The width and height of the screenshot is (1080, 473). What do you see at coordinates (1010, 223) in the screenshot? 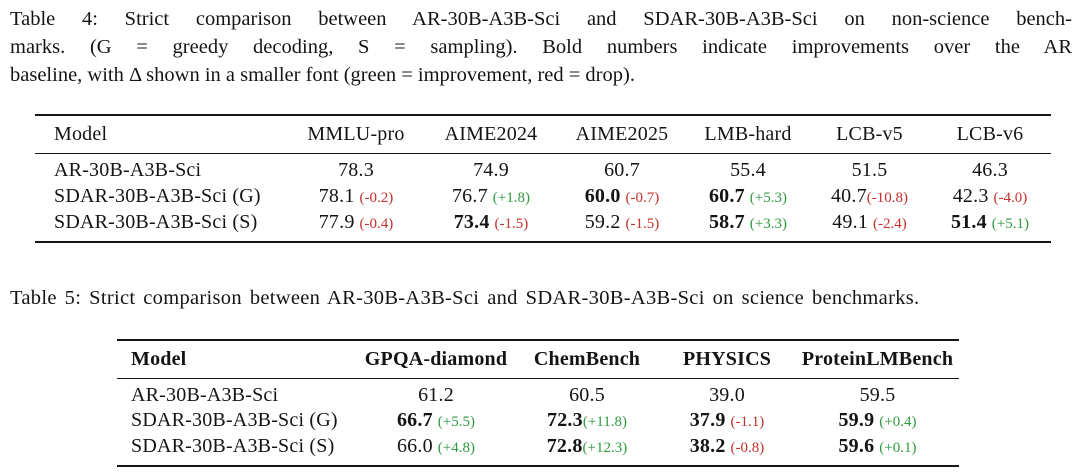
I see `score-delta: (+5.1)` at bounding box center [1010, 223].